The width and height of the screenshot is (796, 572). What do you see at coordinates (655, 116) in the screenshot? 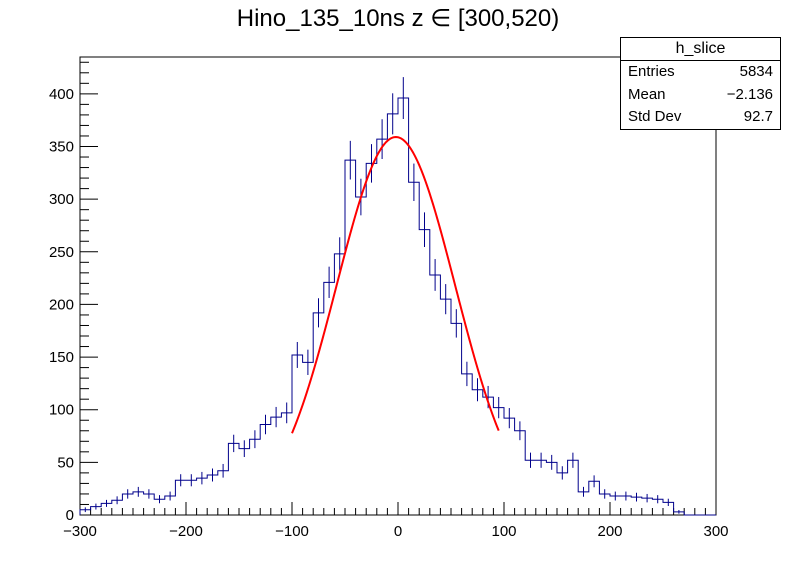
I see `stats-label: Std Dev` at bounding box center [655, 116].